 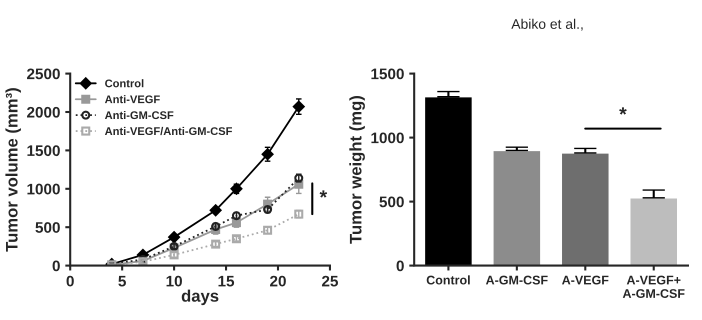 What do you see at coordinates (70, 281) in the screenshot?
I see `x-tick-label: 0` at bounding box center [70, 281].